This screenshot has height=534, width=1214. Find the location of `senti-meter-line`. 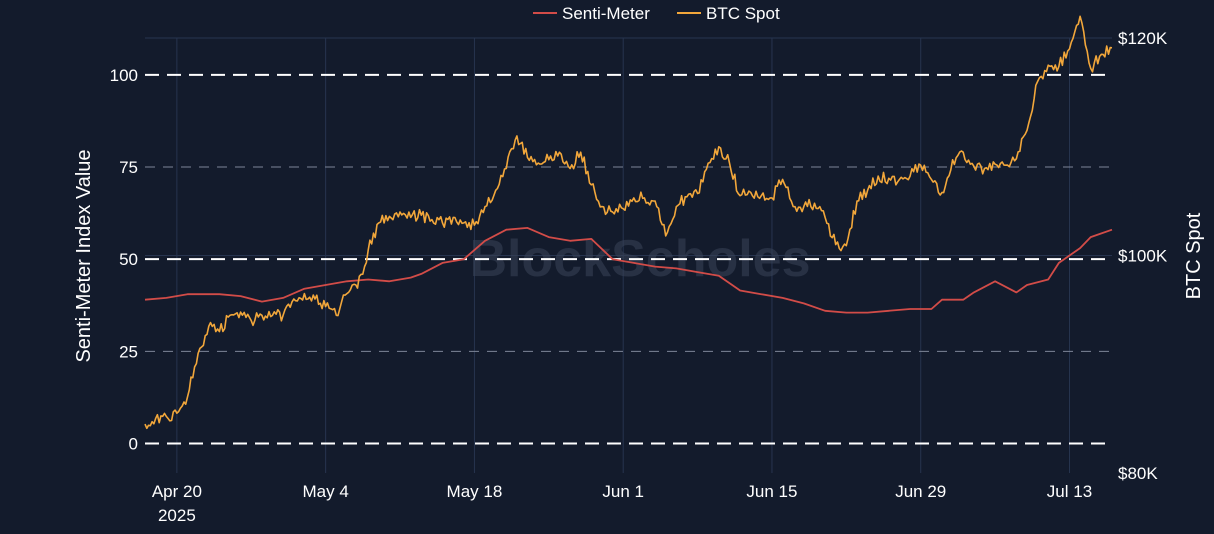

senti-meter-line is located at coordinates (628, 270).